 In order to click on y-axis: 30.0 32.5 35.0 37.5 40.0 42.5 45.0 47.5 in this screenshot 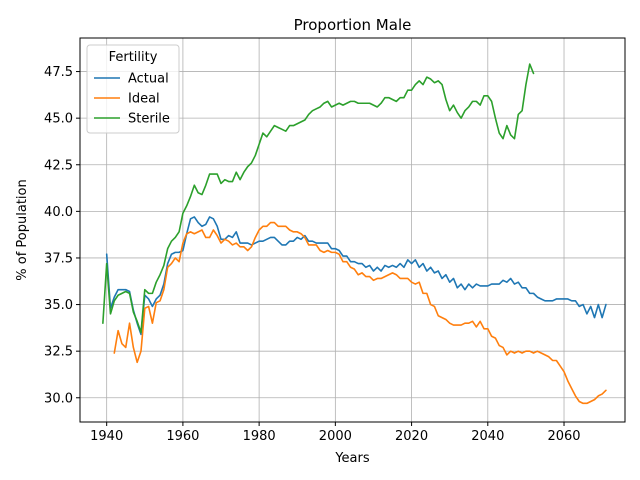, I will do `click(62, 235)`.